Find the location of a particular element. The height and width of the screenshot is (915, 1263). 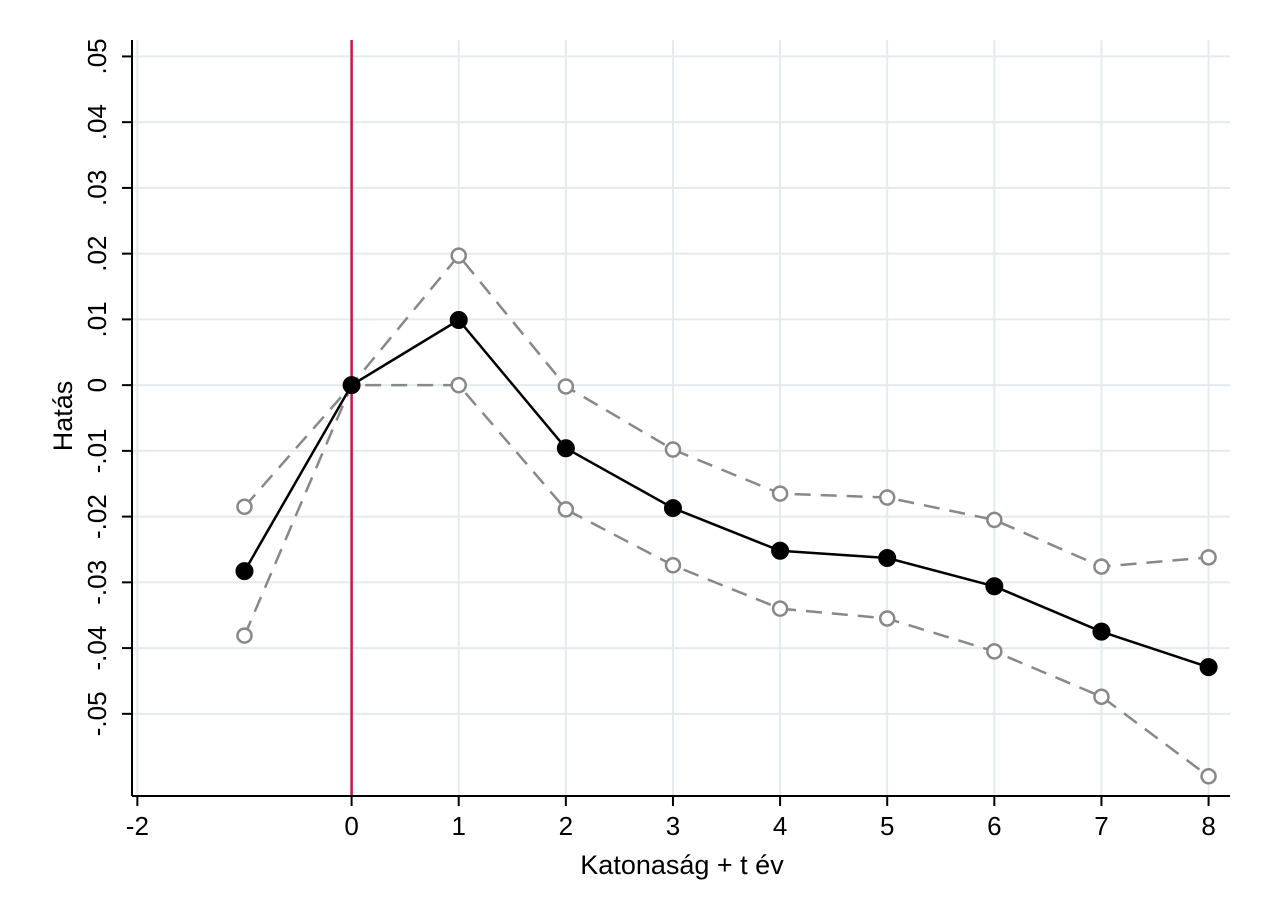

x-tick-label-3: 2 is located at coordinates (566, 826).